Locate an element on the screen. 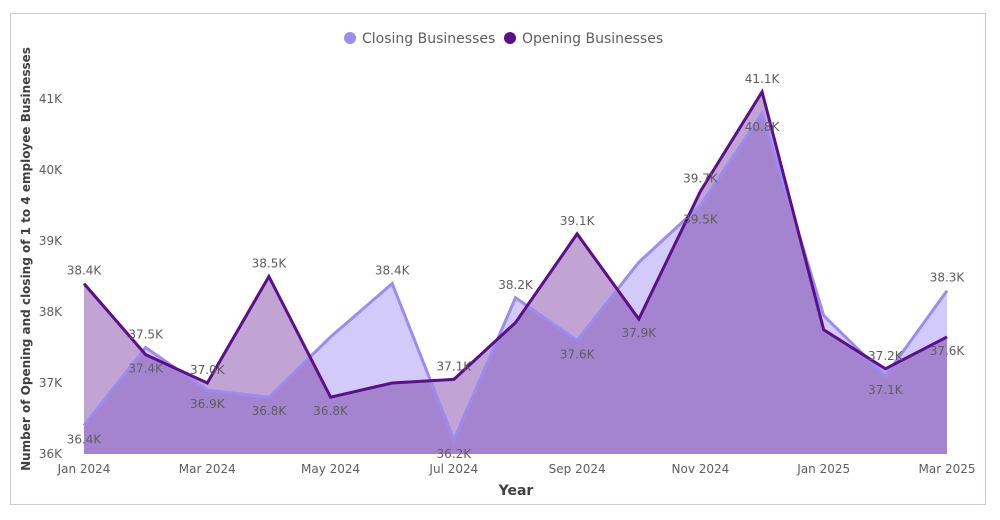 This screenshot has height=520, width=1000. data-label: 41.1K is located at coordinates (763, 79).